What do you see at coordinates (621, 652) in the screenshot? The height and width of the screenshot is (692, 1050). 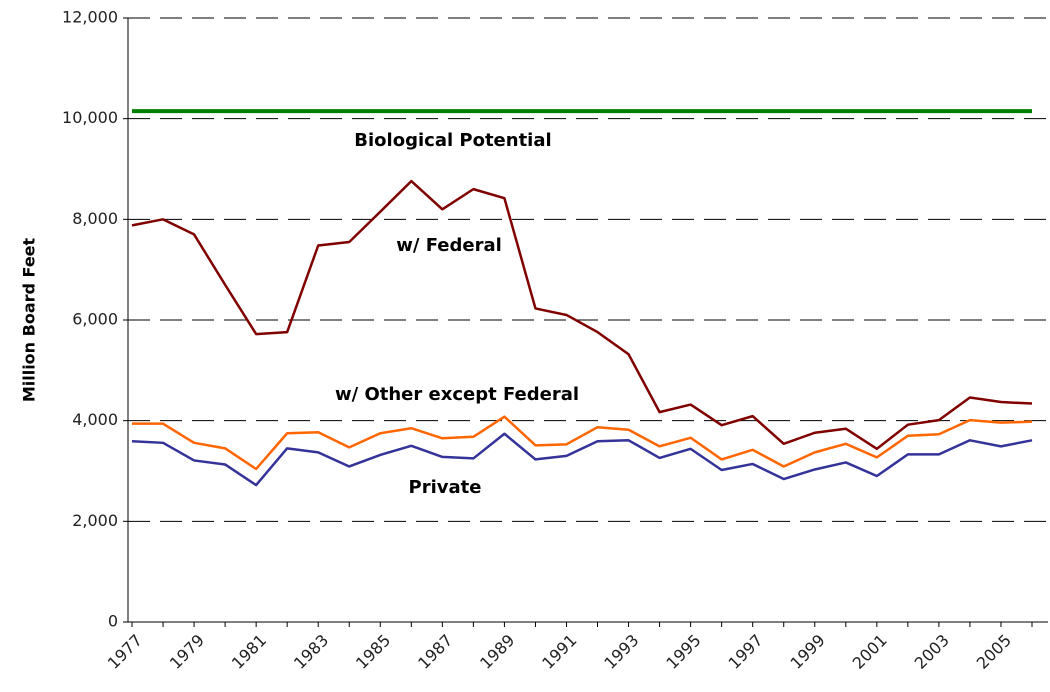 I see `x-tick-label: 1993` at bounding box center [621, 652].